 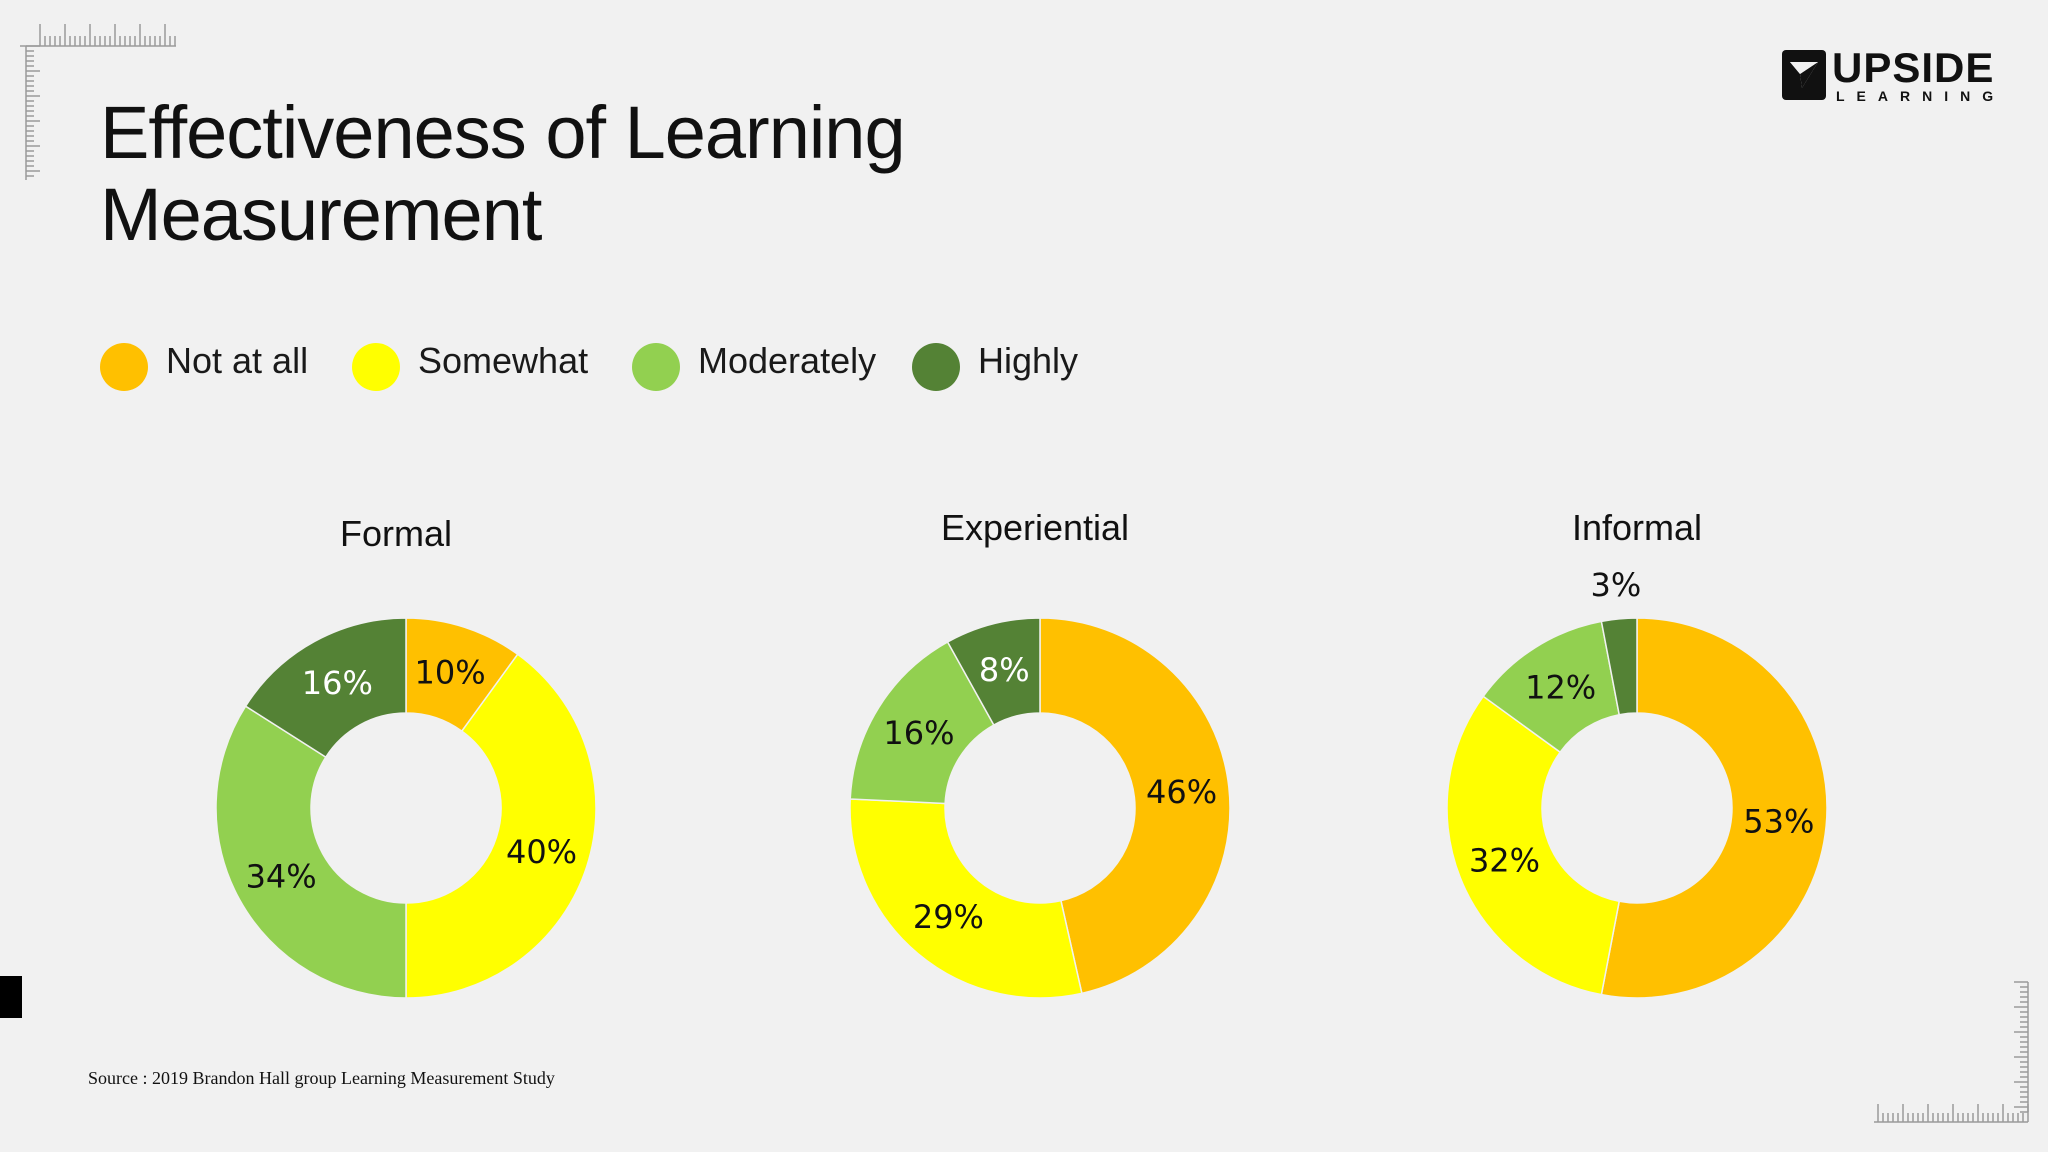 I want to click on data-label-highly: 3%, so click(x=1616, y=585).